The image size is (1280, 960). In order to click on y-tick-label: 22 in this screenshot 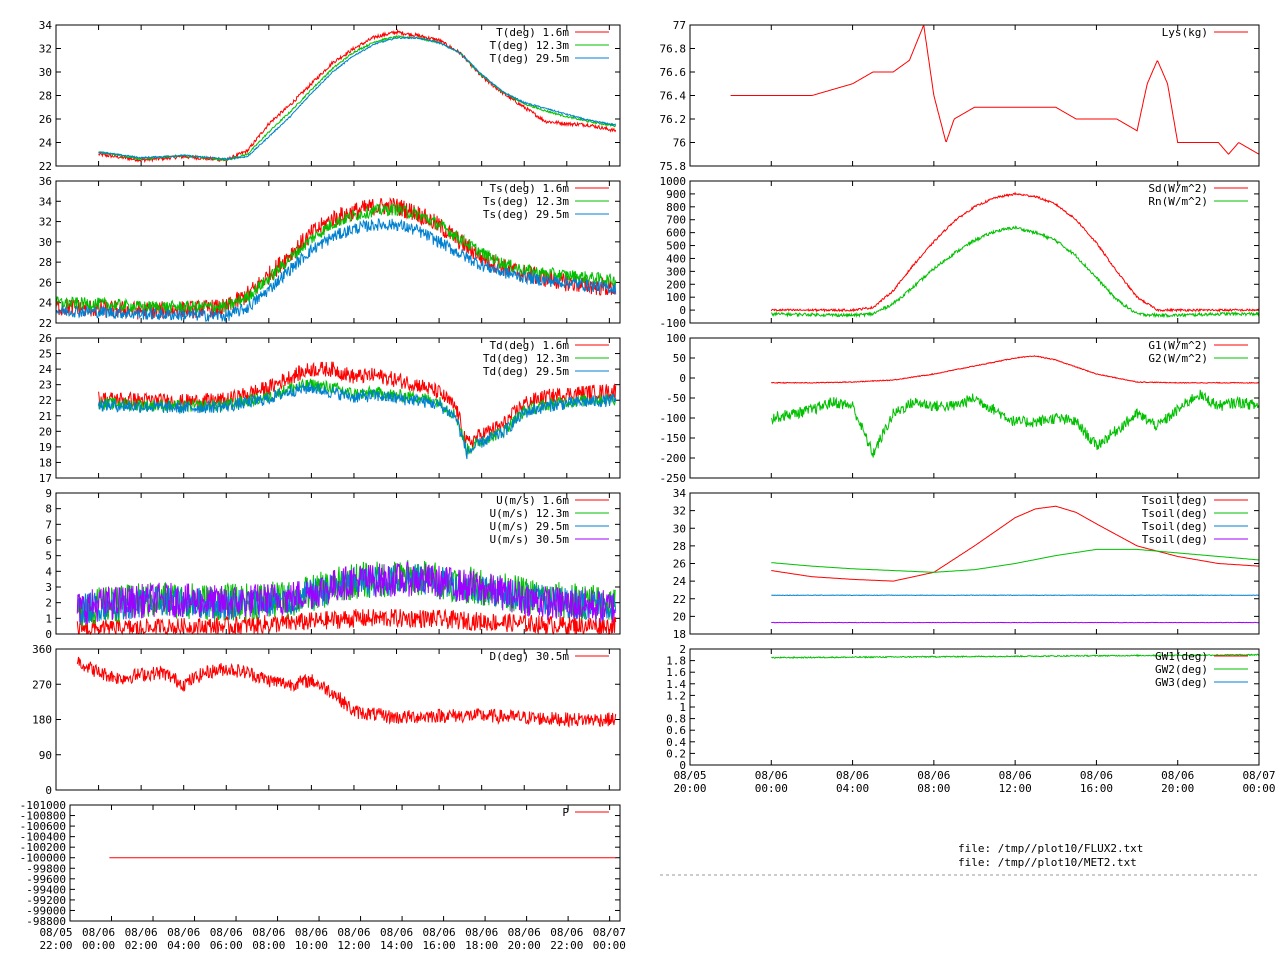, I will do `click(45, 400)`.